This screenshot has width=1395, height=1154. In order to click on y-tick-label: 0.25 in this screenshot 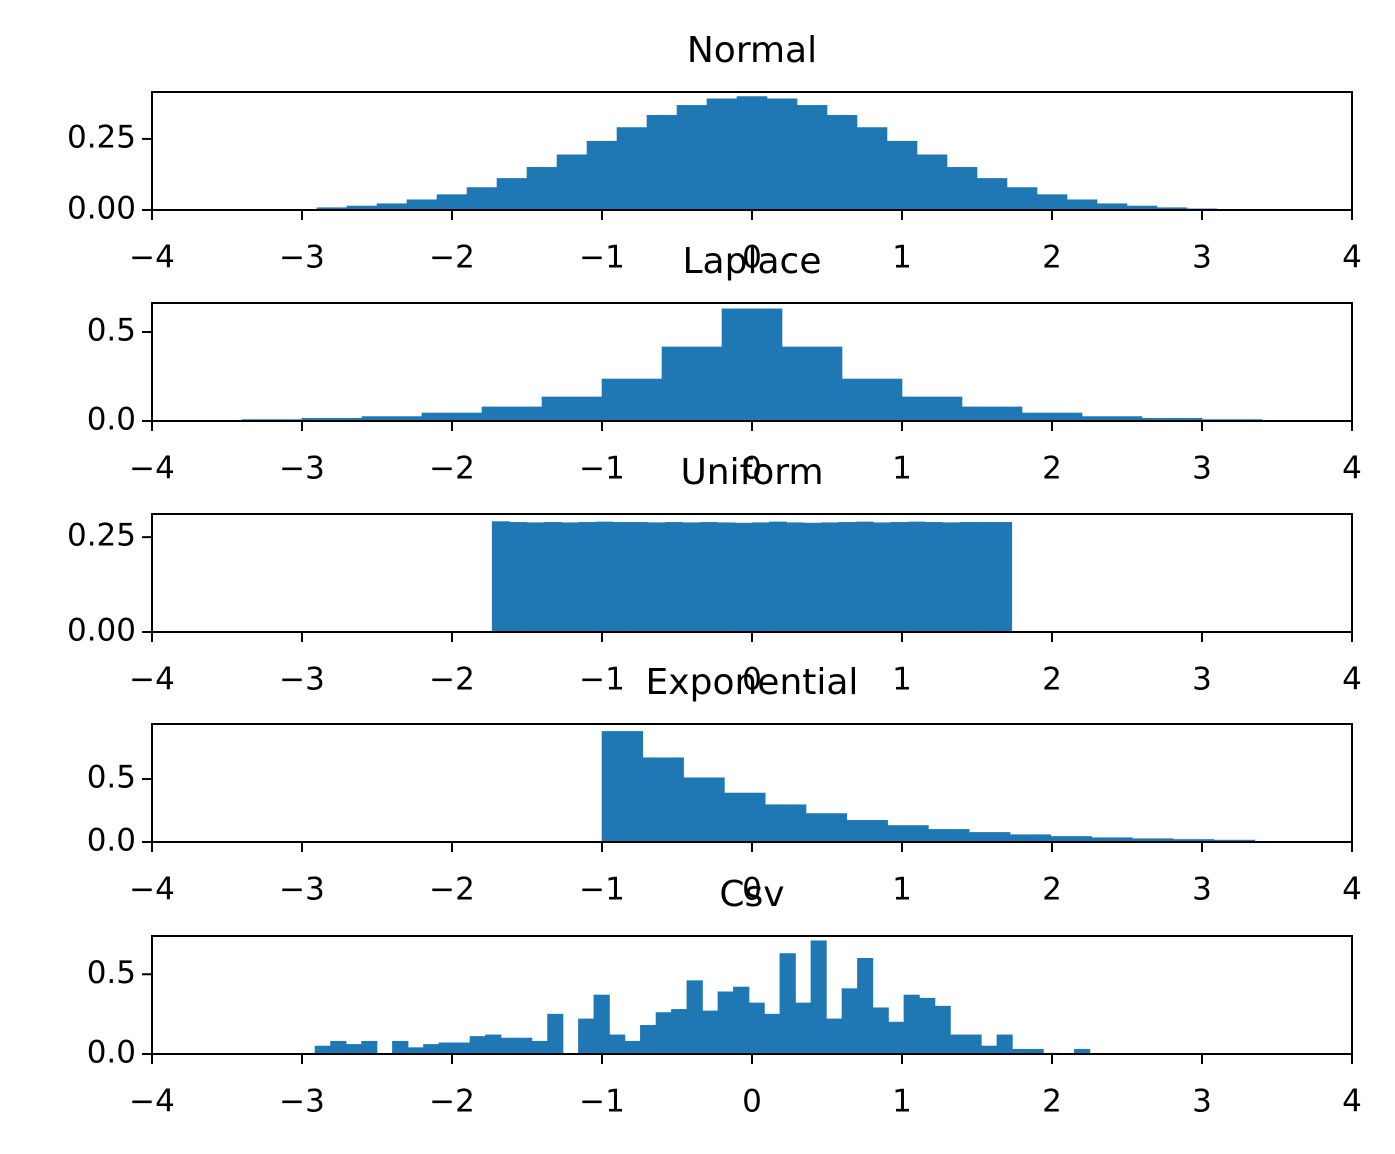, I will do `click(101, 536)`.